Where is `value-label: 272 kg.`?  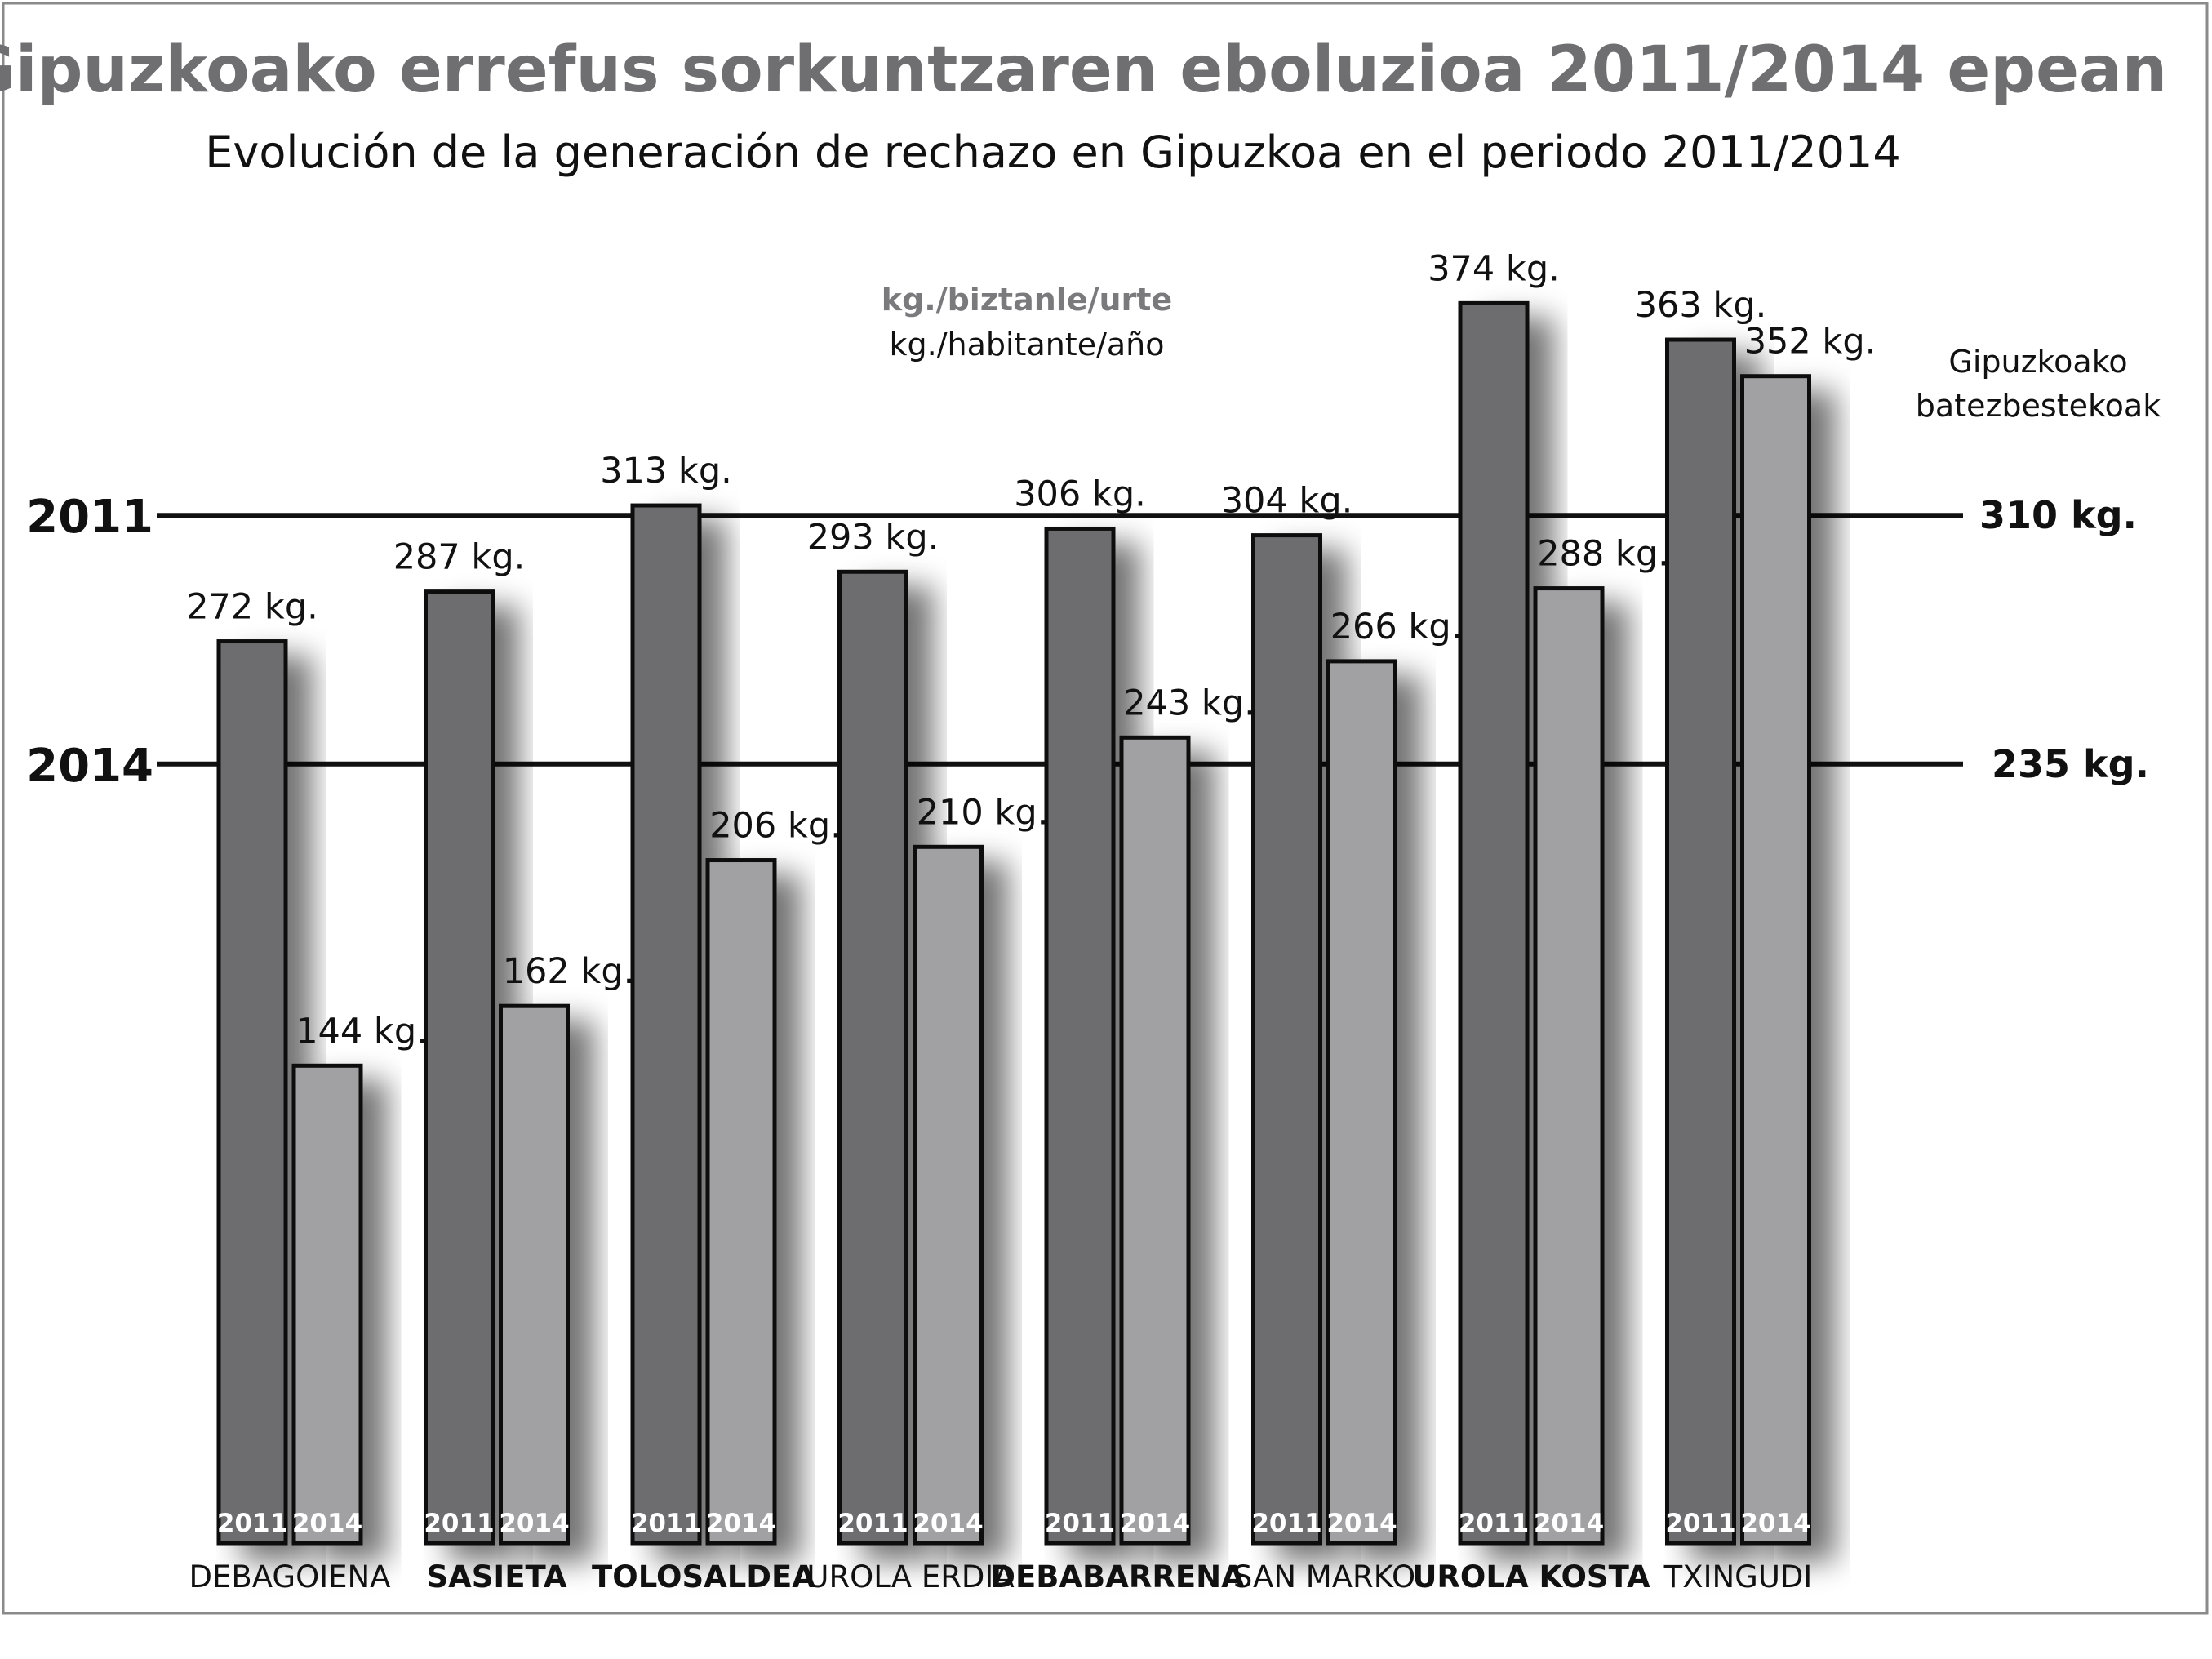
value-label: 272 kg. is located at coordinates (252, 607).